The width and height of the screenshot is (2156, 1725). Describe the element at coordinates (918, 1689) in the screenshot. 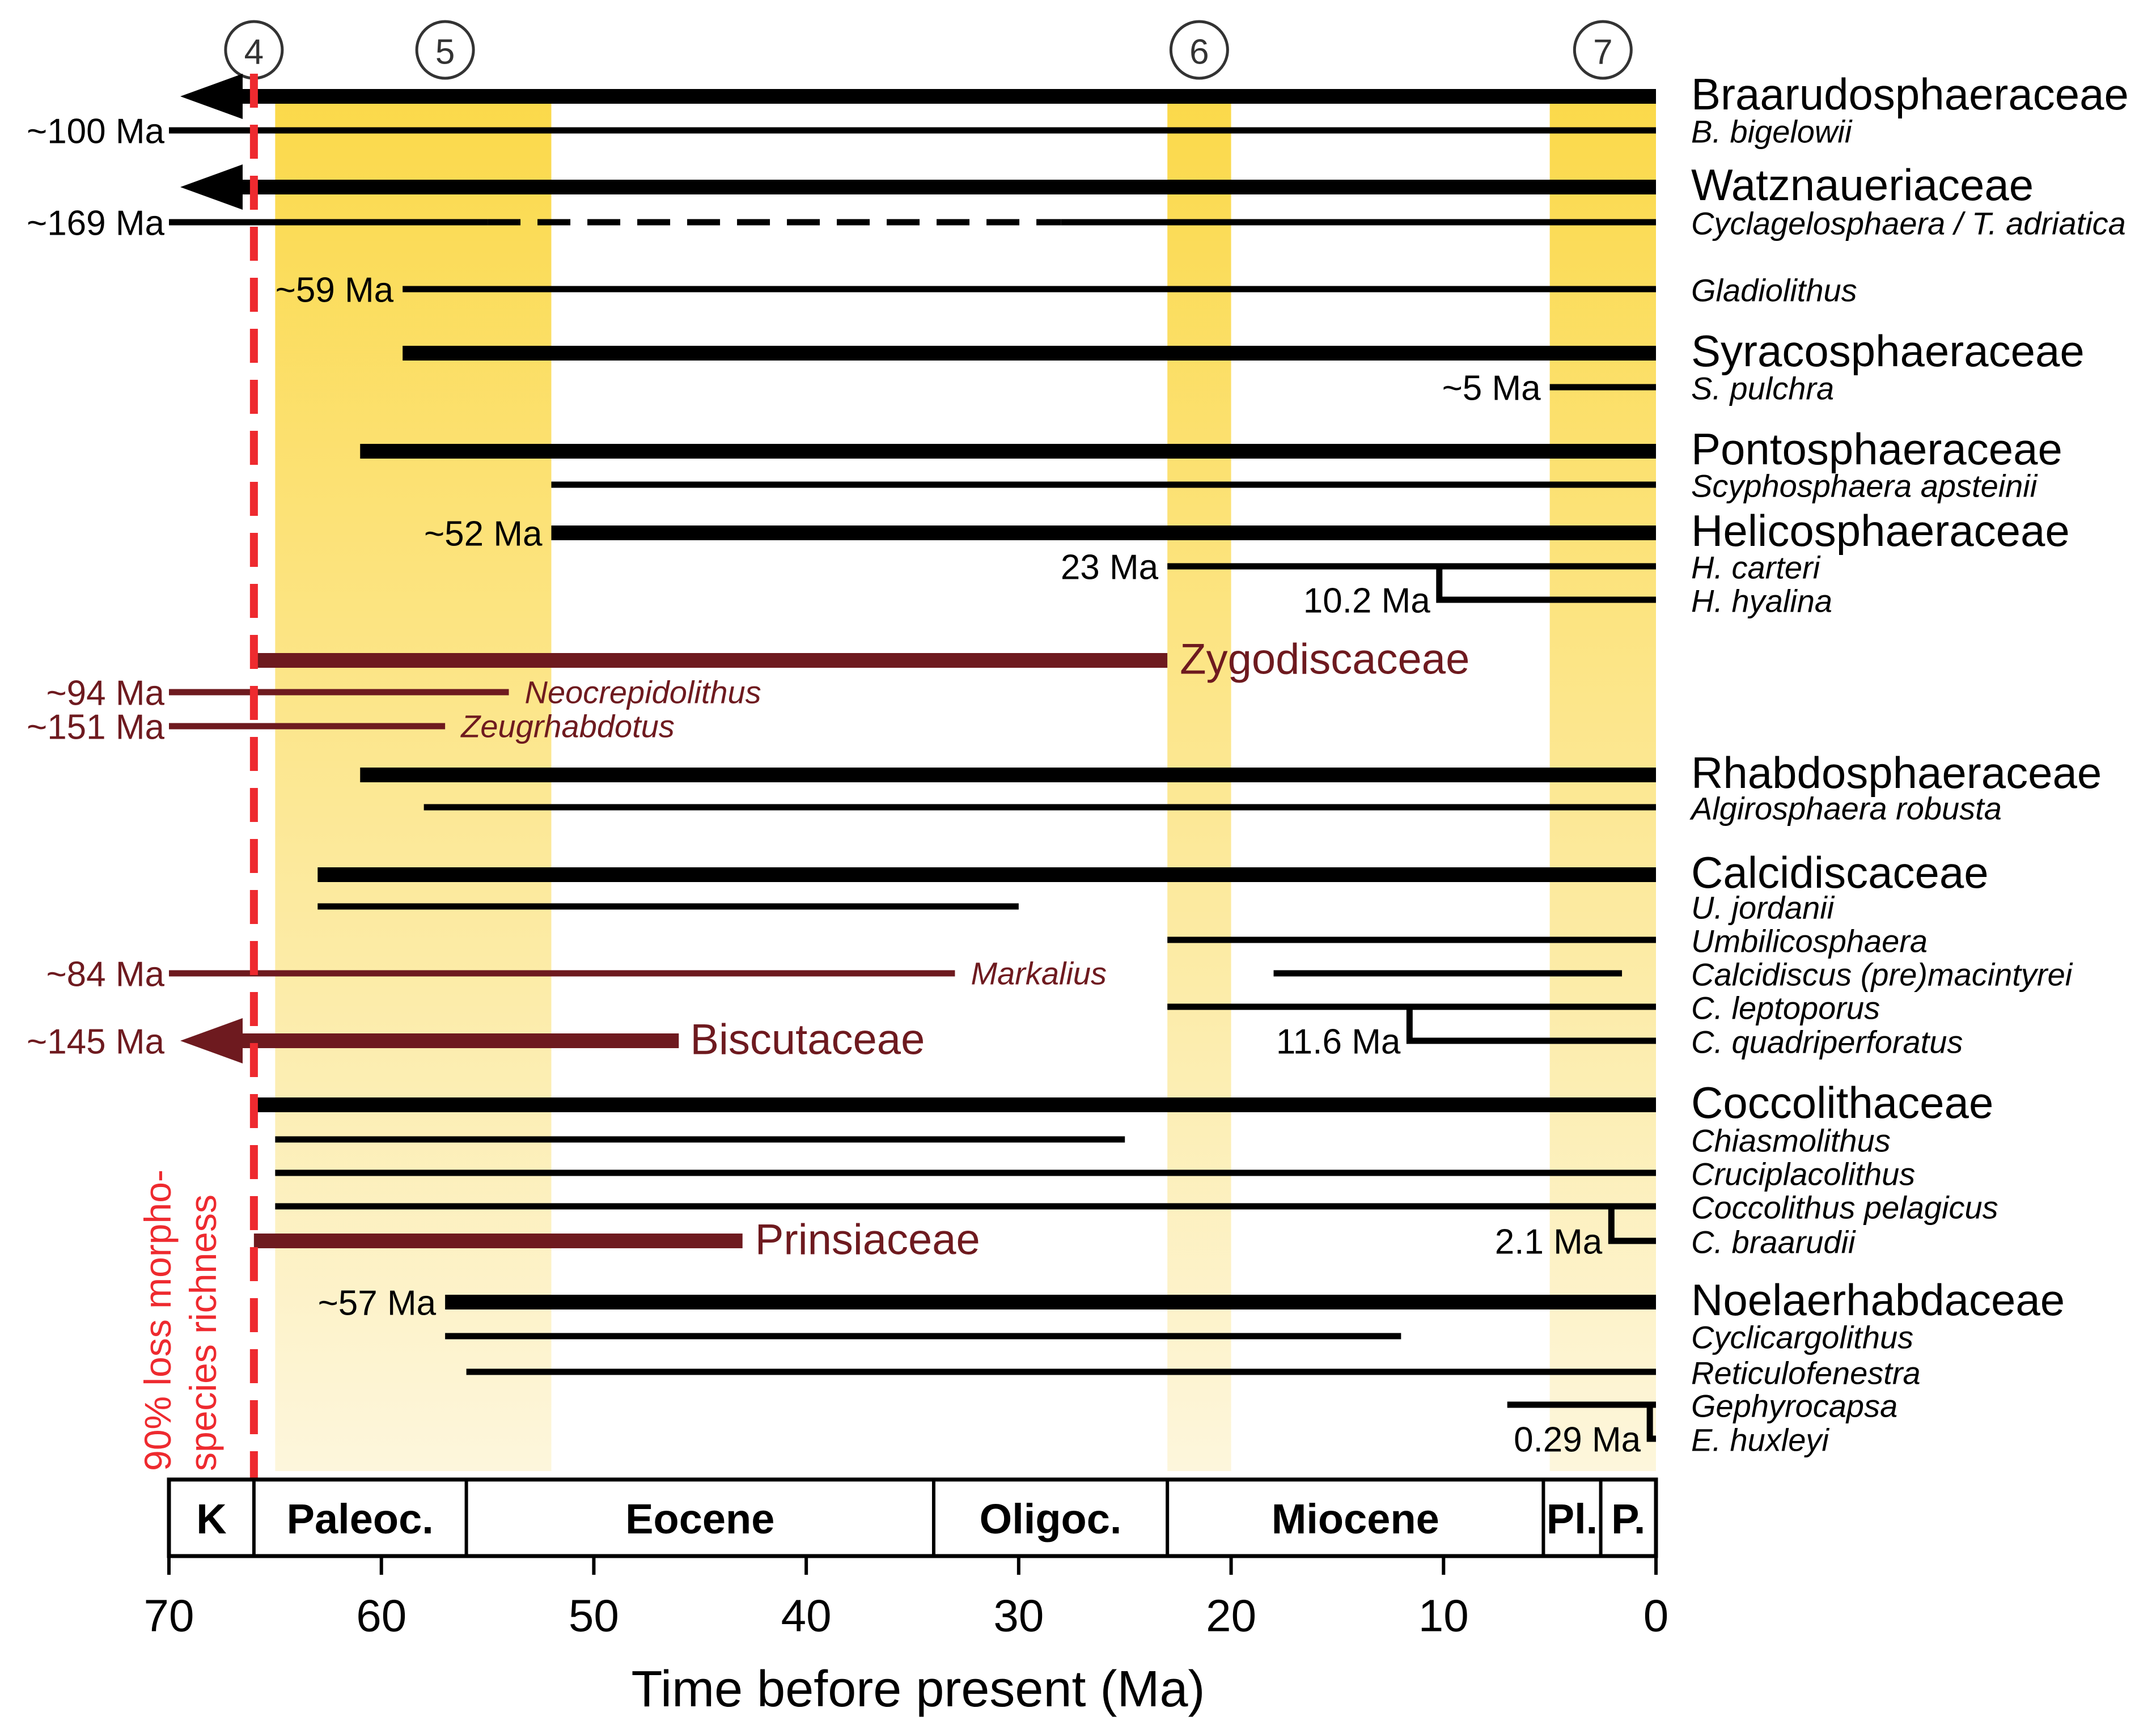

I see `x-axis-title: Time before present (Ma)` at that location.